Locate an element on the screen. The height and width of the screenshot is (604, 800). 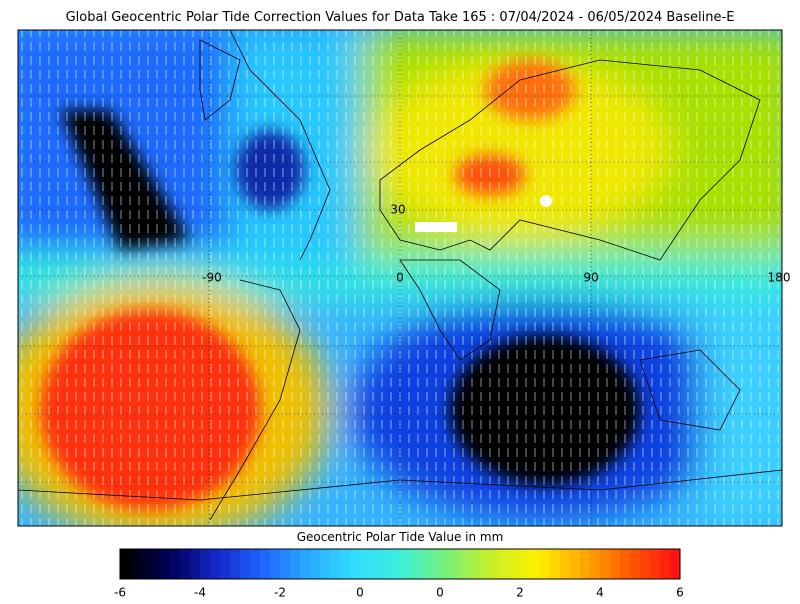
colorbar: -6 -4 -2 0 0 2 4 6 is located at coordinates (399, 574).